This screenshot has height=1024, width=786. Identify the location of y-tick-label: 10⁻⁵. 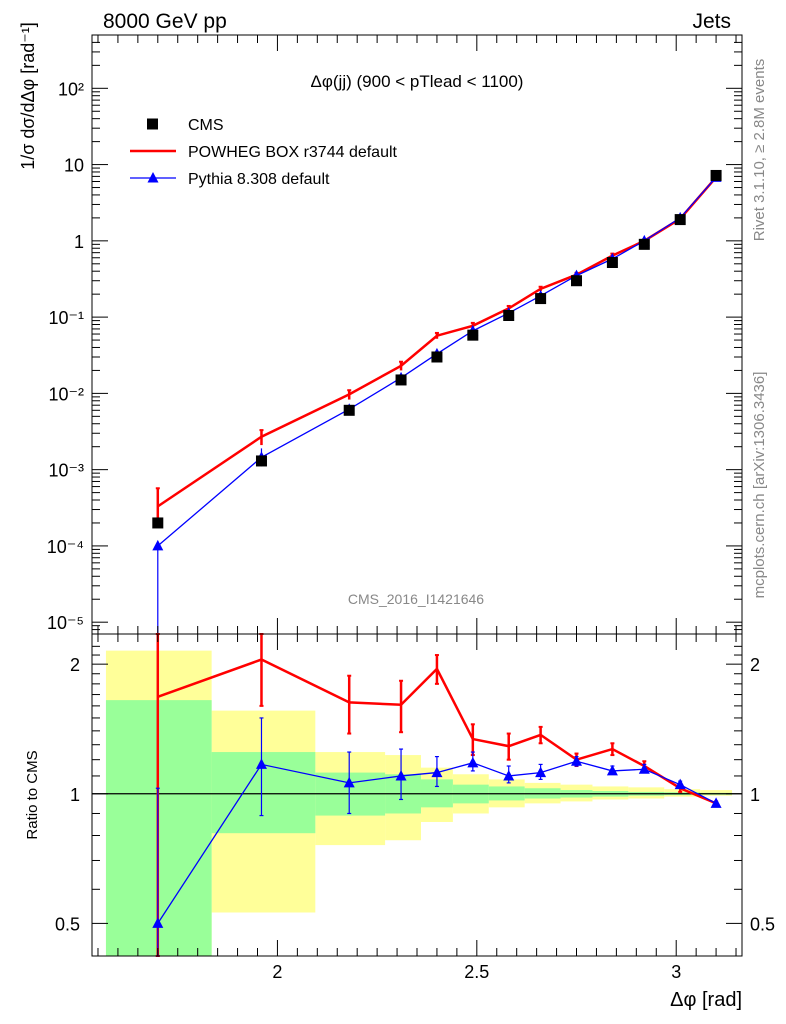
(65, 623).